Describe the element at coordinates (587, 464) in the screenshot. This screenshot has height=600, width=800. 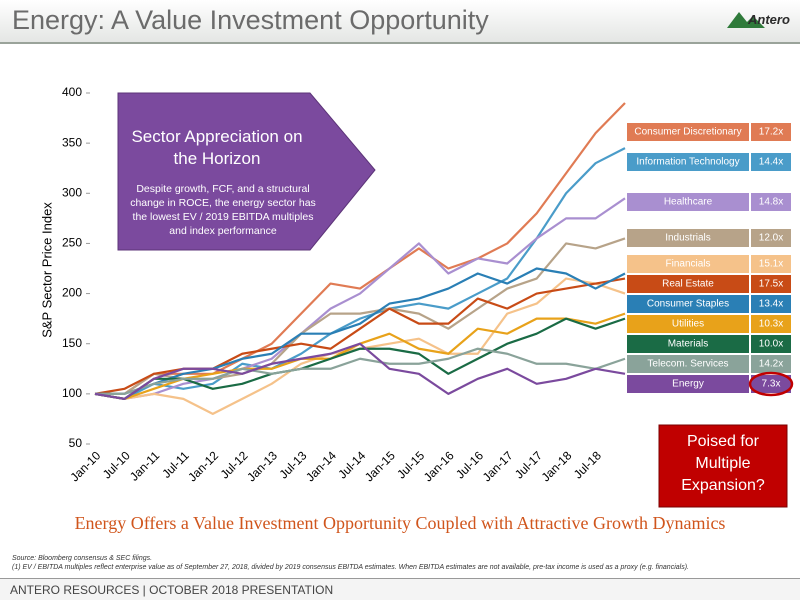
I see `x-tick-label: Jul-18` at that location.